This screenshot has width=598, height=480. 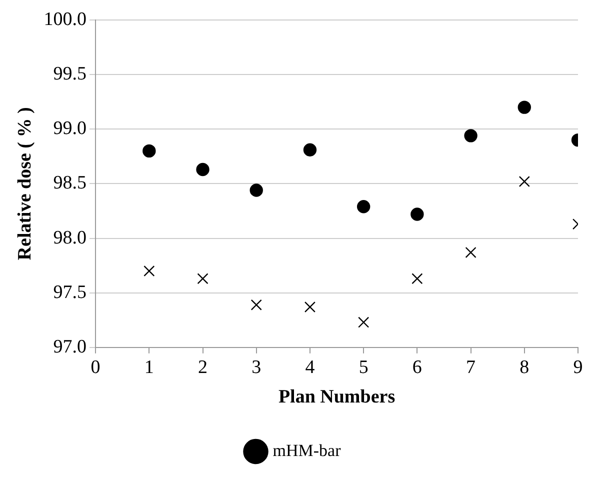 What do you see at coordinates (95, 367) in the screenshot?
I see `x-tick-label: 0` at bounding box center [95, 367].